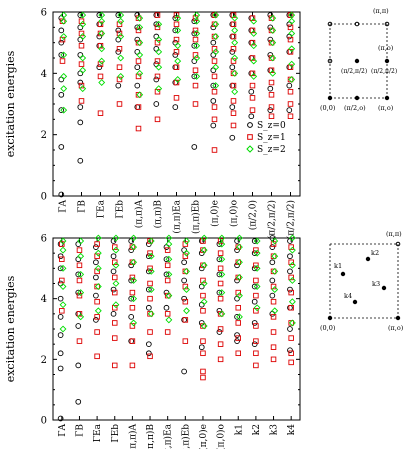 The image size is (415, 449). What do you see at coordinates (272, 219) in the screenshot?
I see `x-tick-label: (π/2,π/2)` at bounding box center [272, 219].